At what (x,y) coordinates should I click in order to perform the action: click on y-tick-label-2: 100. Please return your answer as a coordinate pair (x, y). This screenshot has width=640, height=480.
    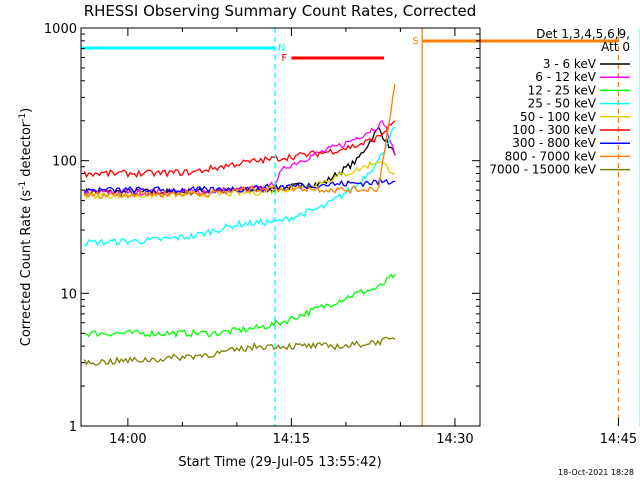
    Looking at the image, I should click on (64, 162).